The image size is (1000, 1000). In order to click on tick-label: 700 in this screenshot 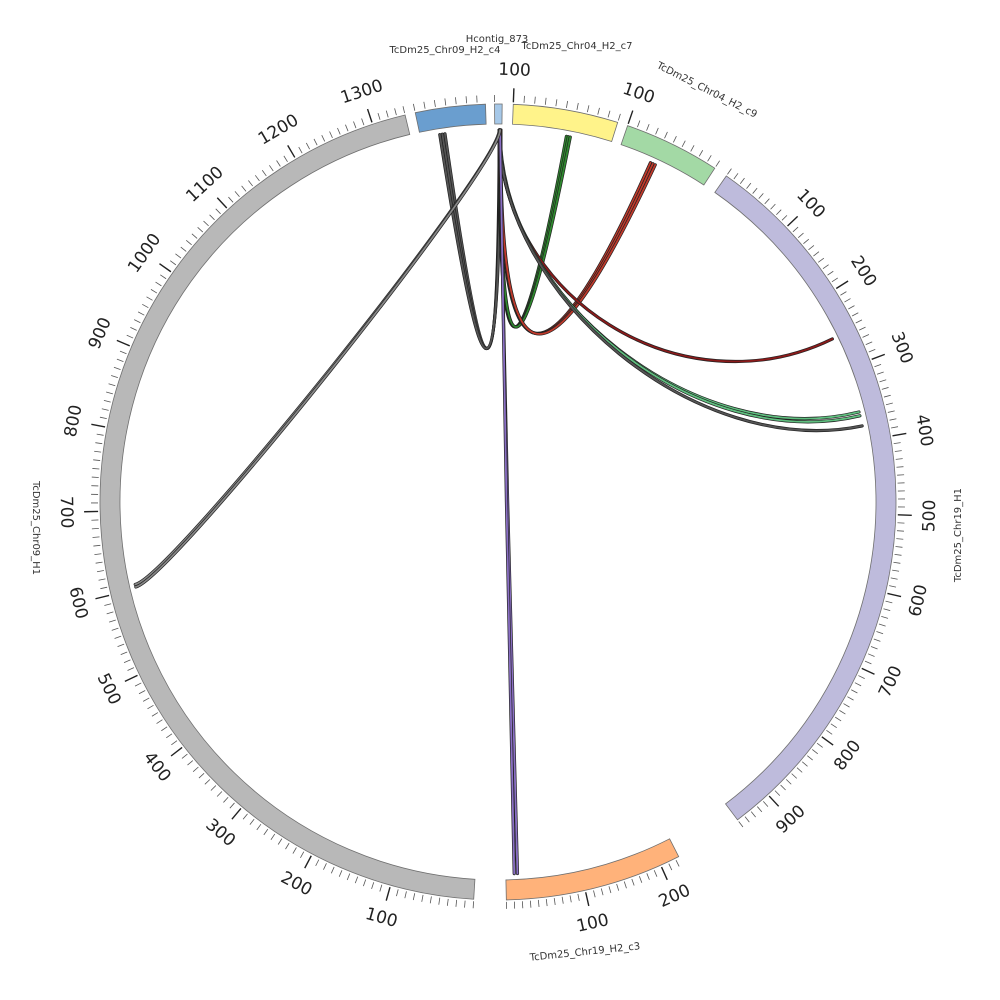, I will do `click(891, 682)`.